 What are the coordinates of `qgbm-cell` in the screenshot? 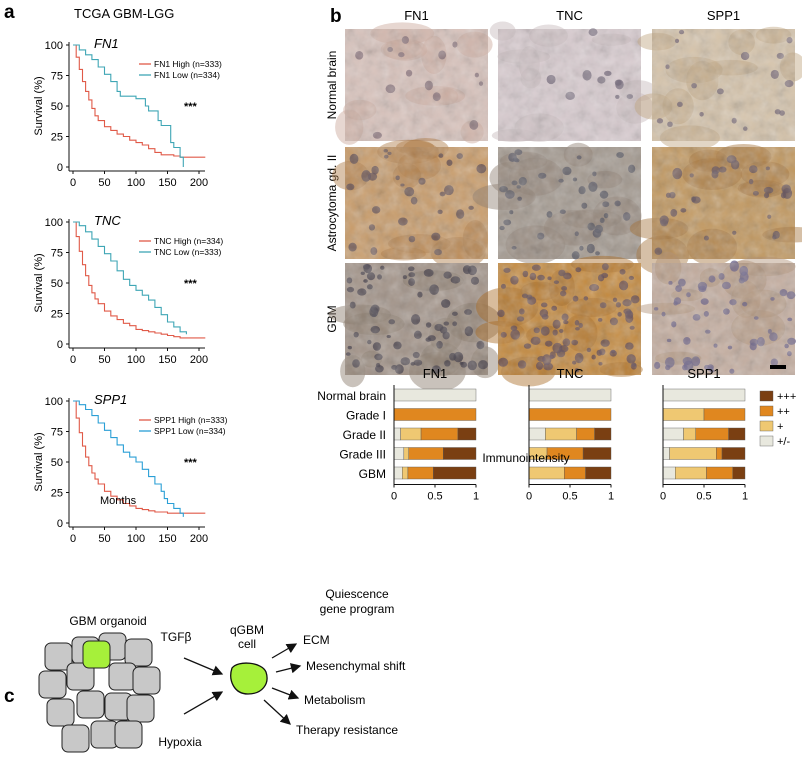 It's located at (249, 678).